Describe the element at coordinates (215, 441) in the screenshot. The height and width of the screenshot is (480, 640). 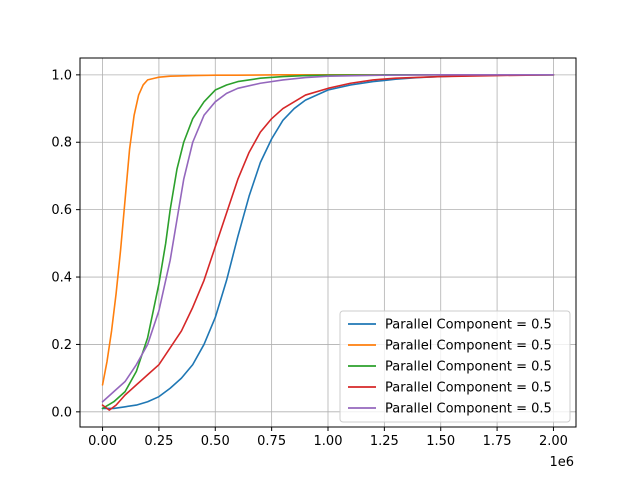
I see `x-tick-label: 0.50` at that location.